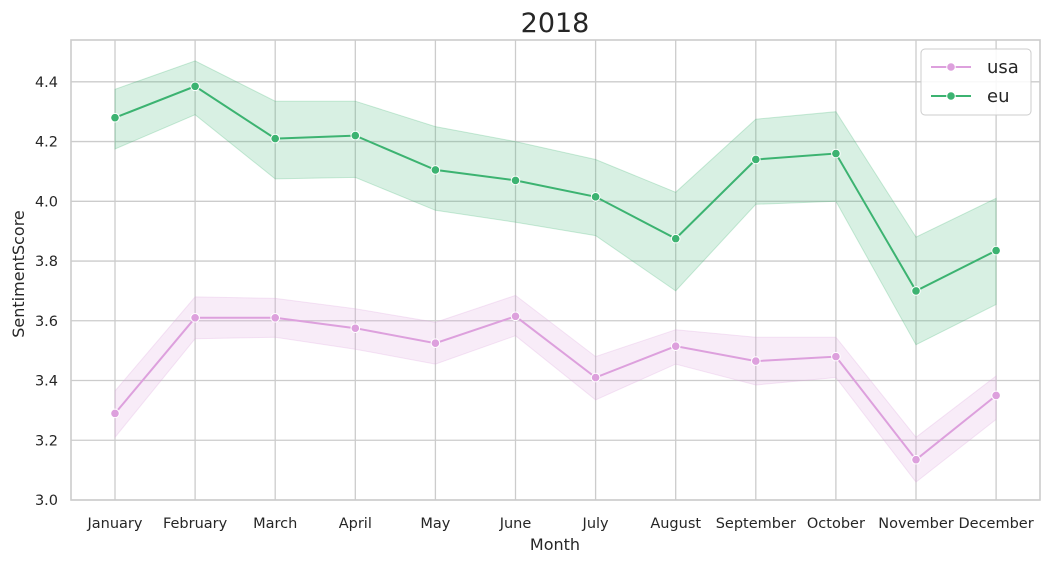 Image resolution: width=1049 pixels, height=564 pixels. What do you see at coordinates (976, 82) in the screenshot?
I see `legend: usa eu` at bounding box center [976, 82].